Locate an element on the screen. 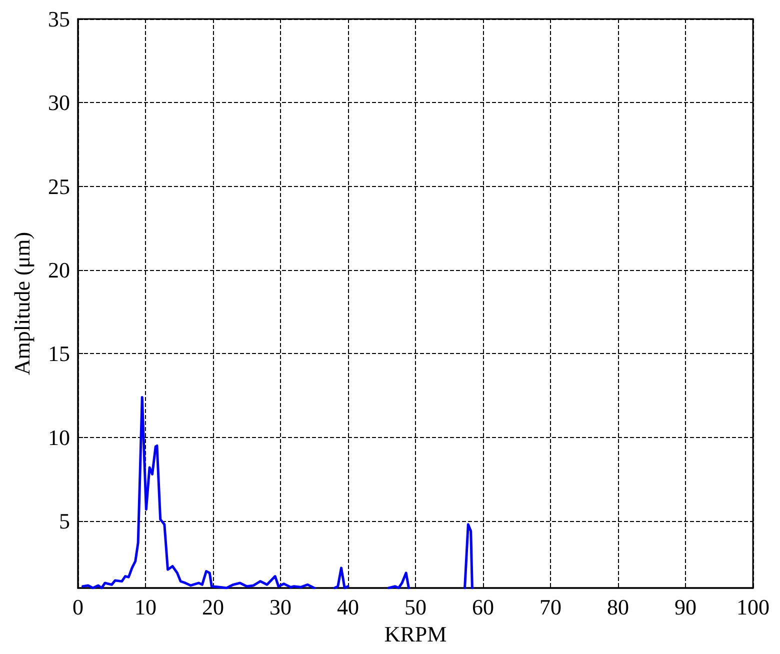 The height and width of the screenshot is (654, 780). y-tick-label: 10 is located at coordinates (59, 437).